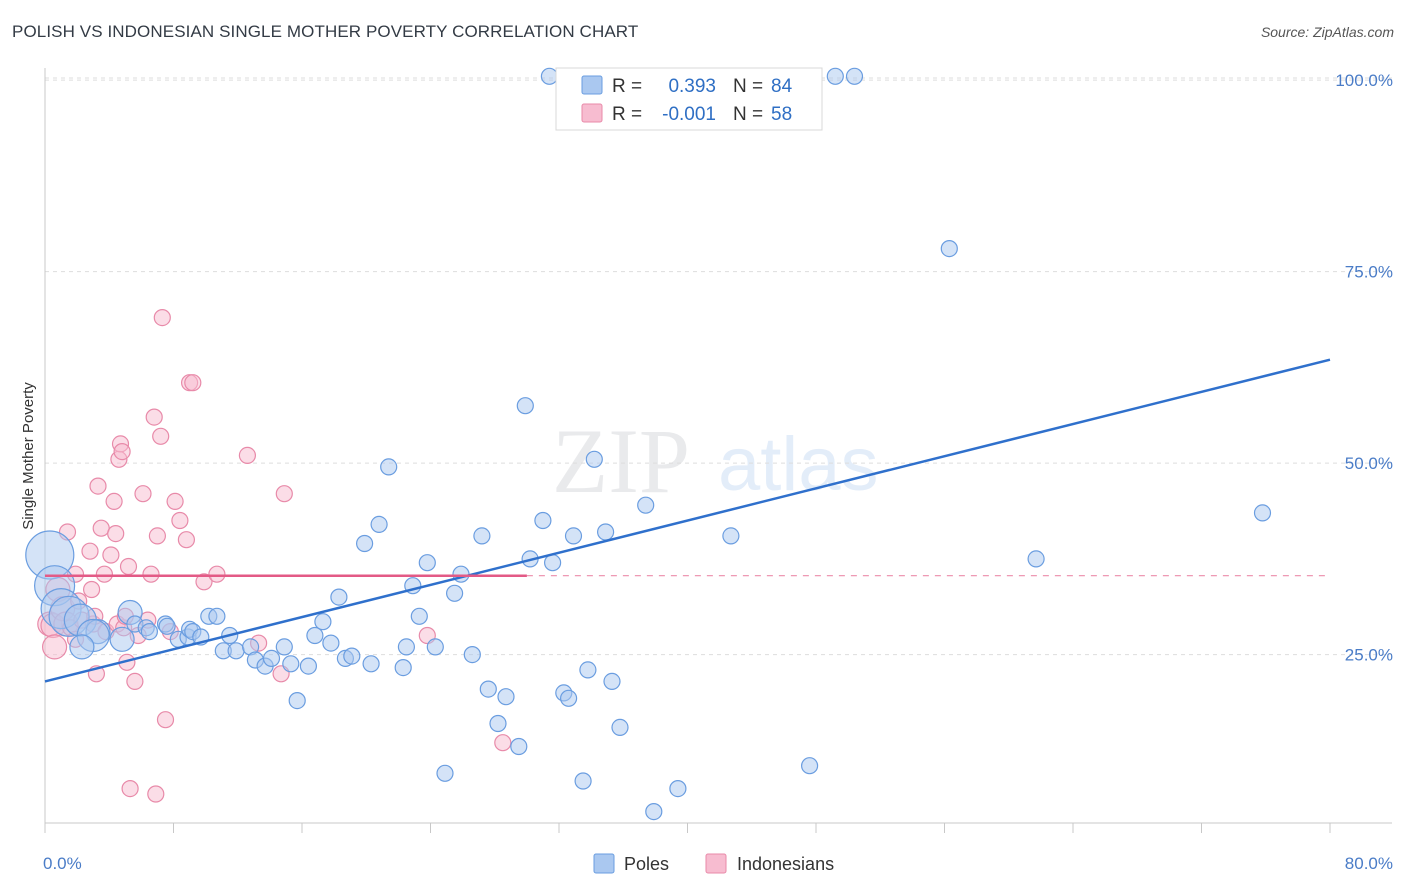  What do you see at coordinates (798, 464) in the screenshot?
I see `watermark-atlas: atlas` at bounding box center [798, 464].